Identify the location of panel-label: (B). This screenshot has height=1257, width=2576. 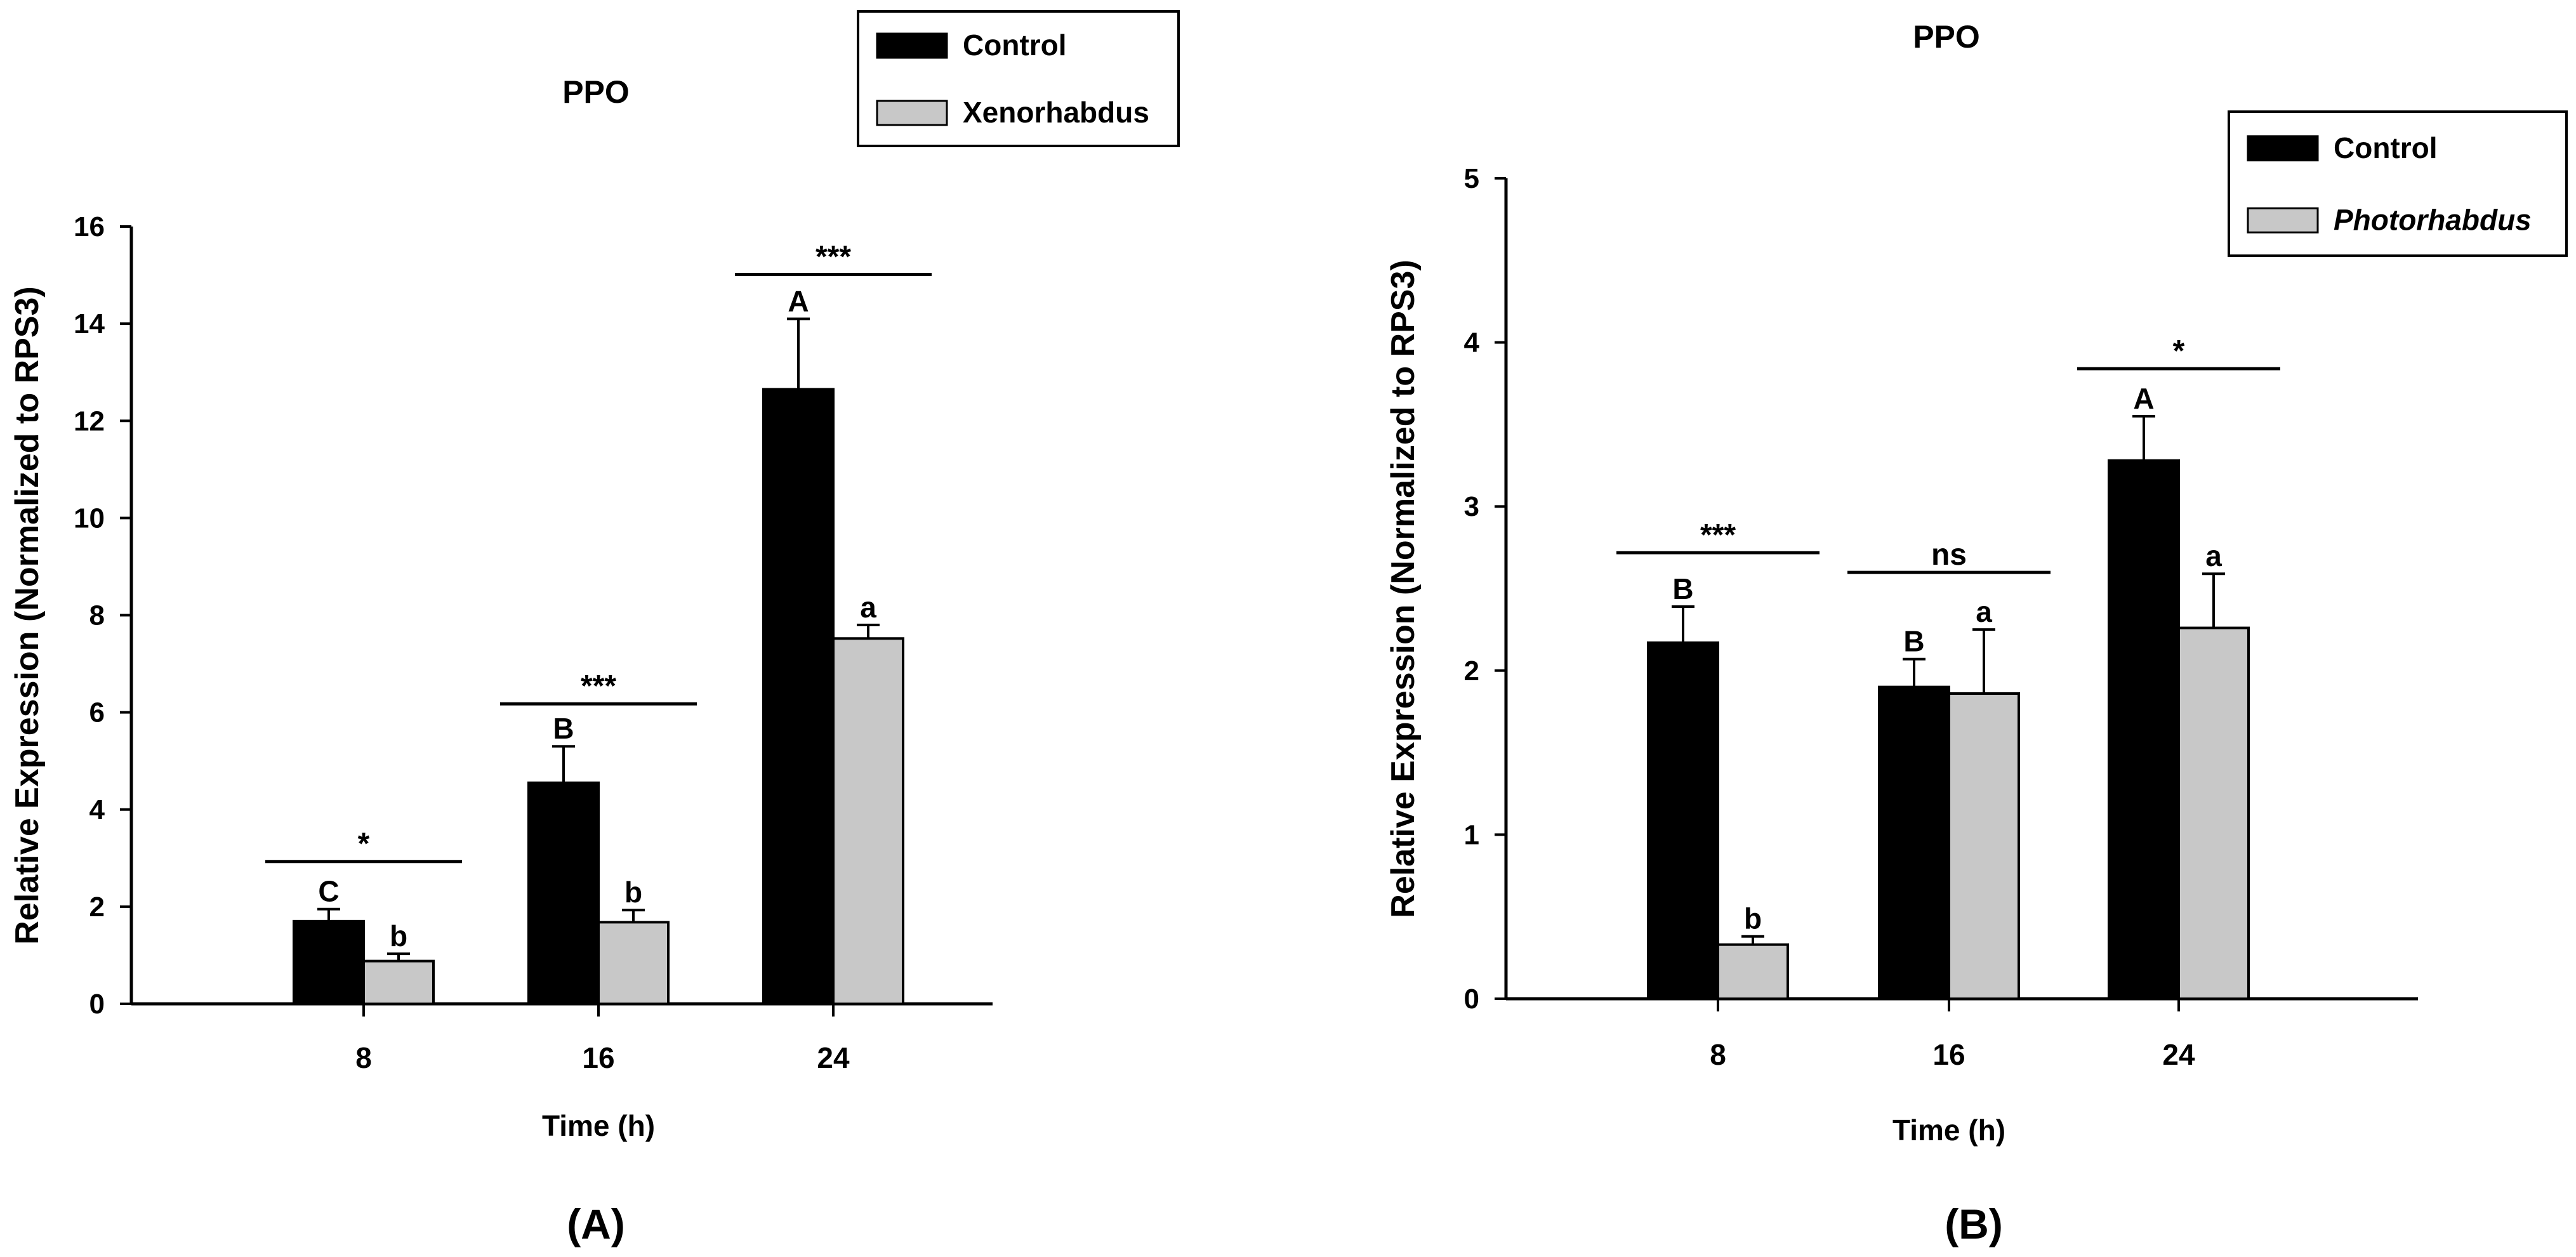
(1974, 1224).